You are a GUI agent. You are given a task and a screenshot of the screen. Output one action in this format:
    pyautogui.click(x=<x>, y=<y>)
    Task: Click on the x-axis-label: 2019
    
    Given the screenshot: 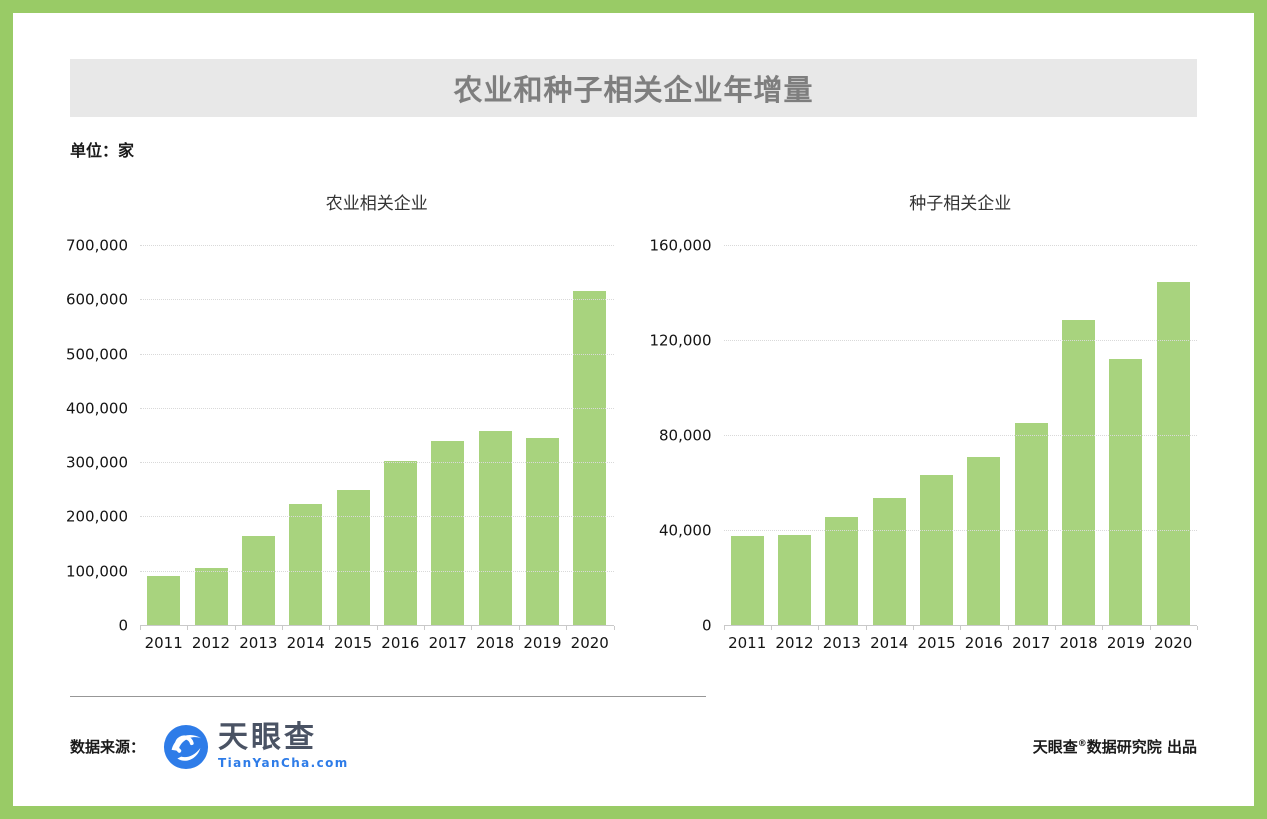 What is the action you would take?
    pyautogui.click(x=542, y=643)
    